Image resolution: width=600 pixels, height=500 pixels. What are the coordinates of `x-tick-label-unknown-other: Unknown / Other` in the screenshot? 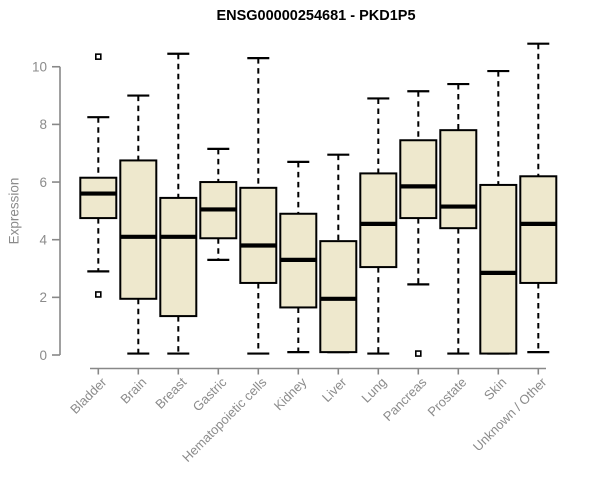 It's located at (510, 414).